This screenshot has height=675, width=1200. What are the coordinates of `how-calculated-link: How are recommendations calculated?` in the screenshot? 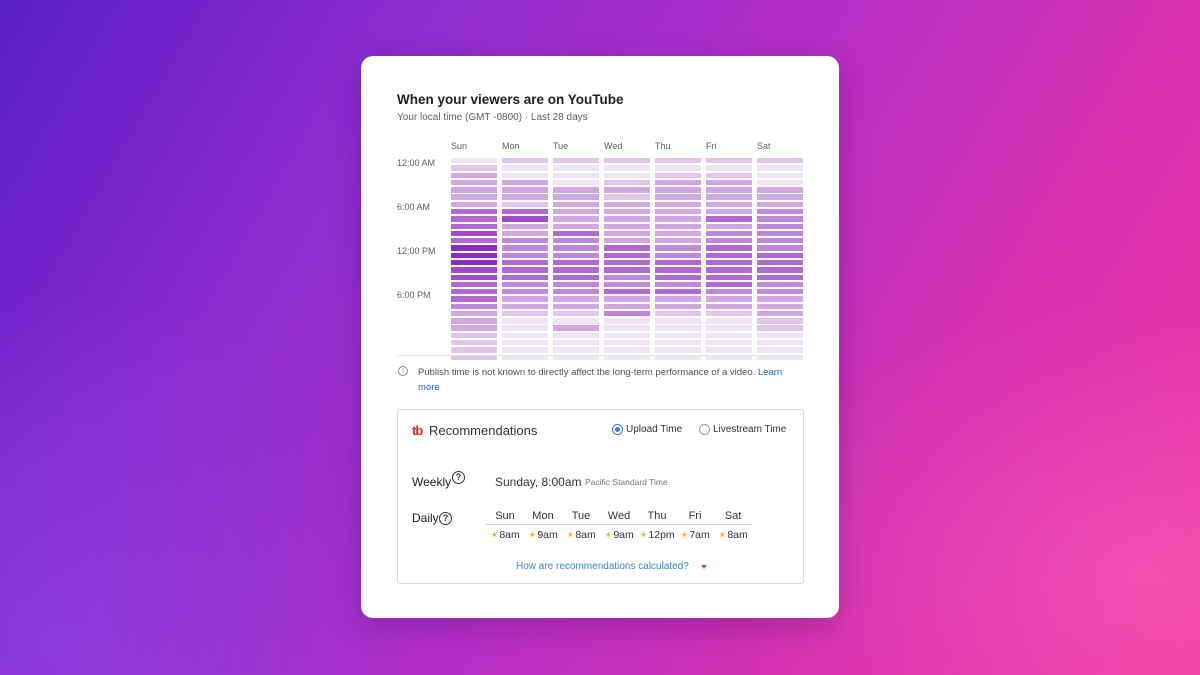 It's located at (602, 566).